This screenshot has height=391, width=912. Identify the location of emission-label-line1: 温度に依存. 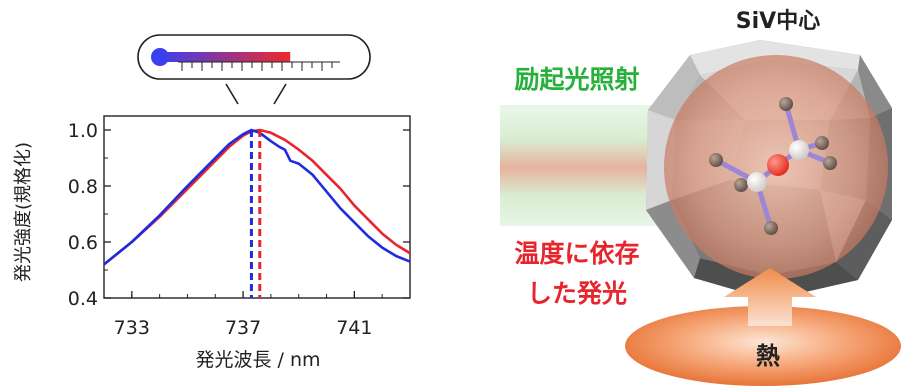
(576, 253).